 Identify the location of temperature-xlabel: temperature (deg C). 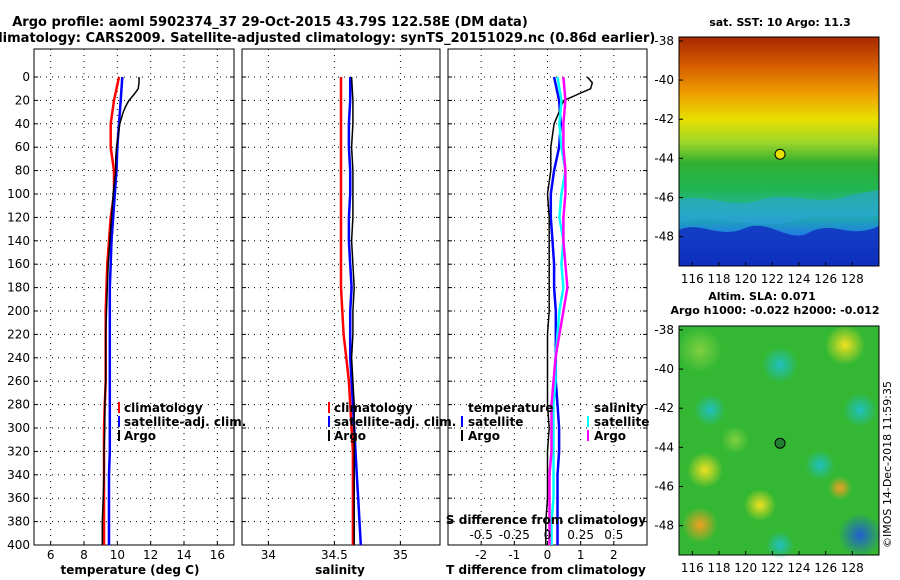
(130, 570).